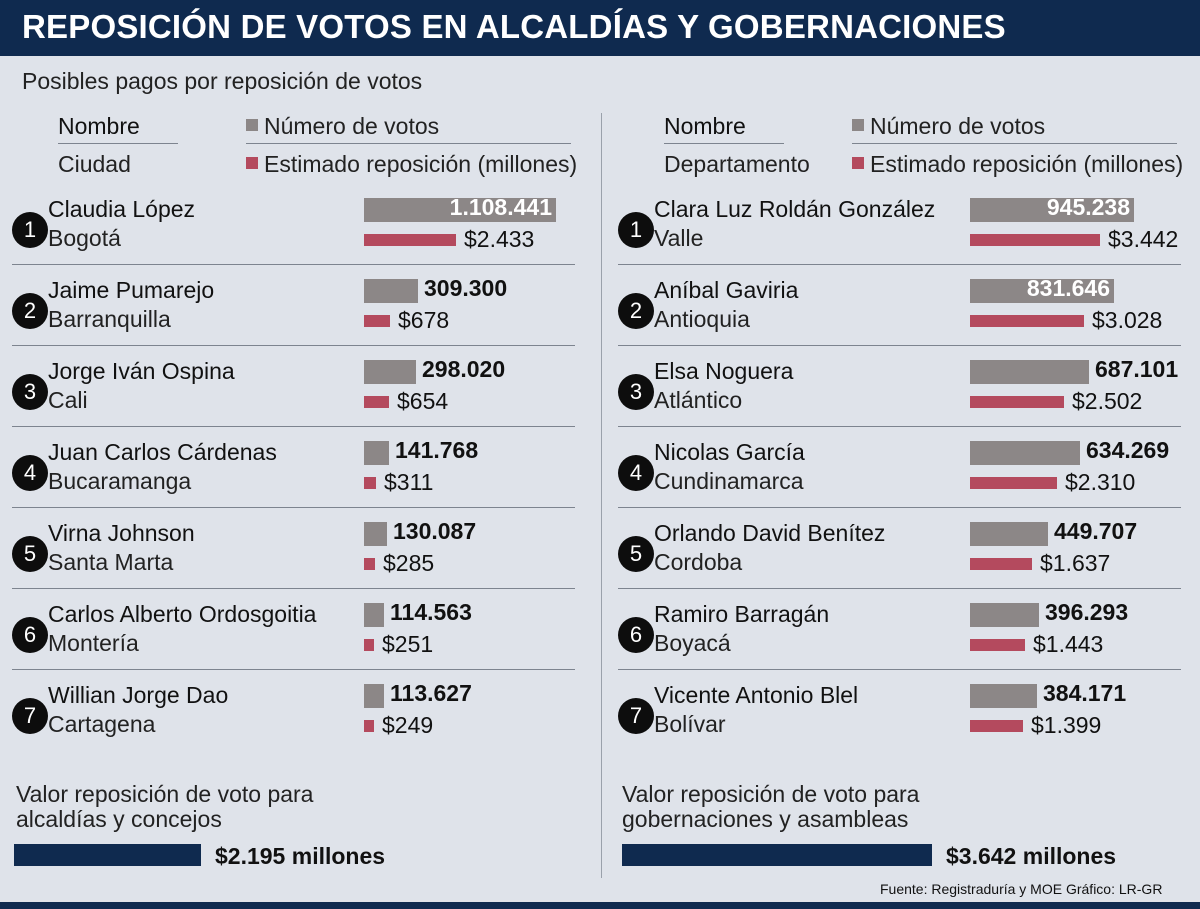  I want to click on candidate-place: Bolívar, so click(690, 724).